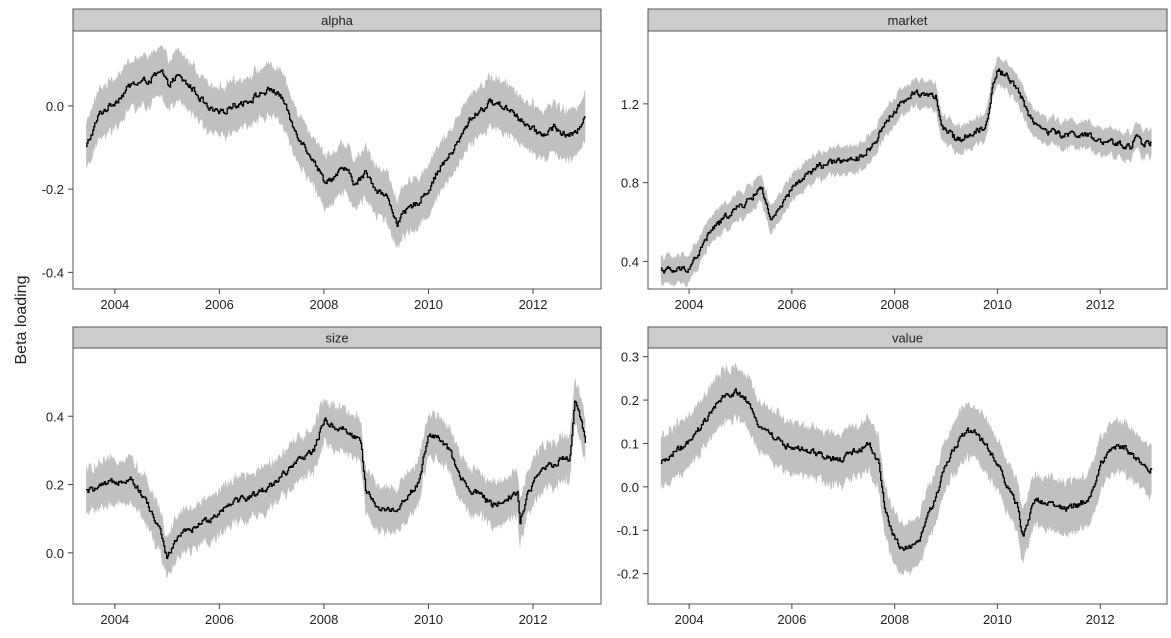 The height and width of the screenshot is (638, 1171). What do you see at coordinates (628, 530) in the screenshot?
I see `y-tick-label: -0.1` at bounding box center [628, 530].